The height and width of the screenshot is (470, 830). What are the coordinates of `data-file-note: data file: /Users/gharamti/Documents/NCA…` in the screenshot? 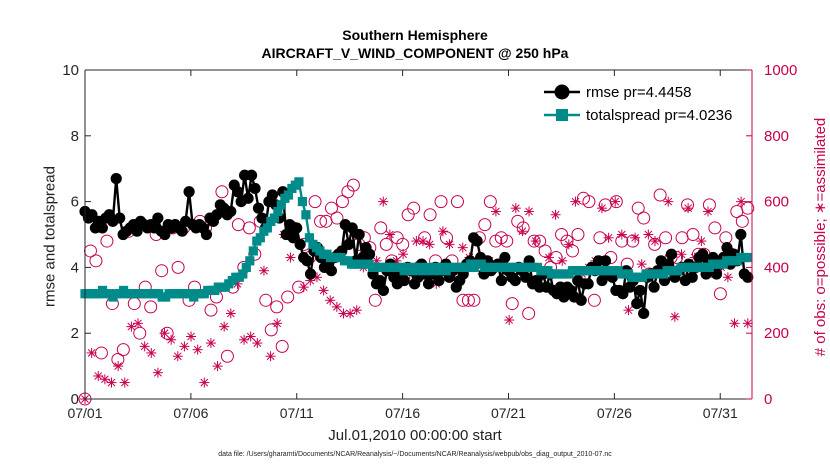 It's located at (415, 454).